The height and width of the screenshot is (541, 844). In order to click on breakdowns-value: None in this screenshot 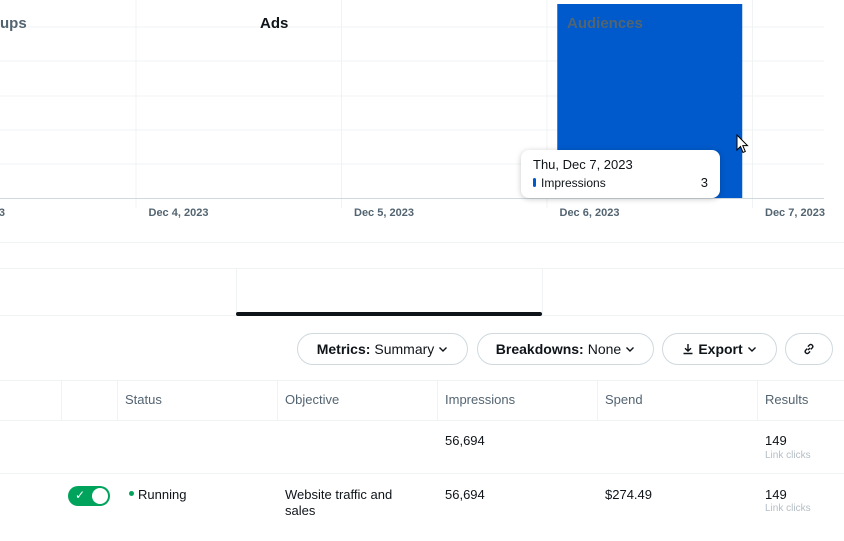, I will do `click(604, 349)`.